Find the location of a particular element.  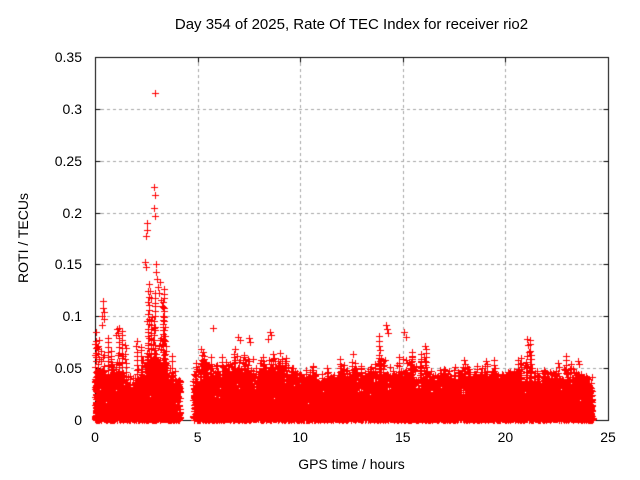

x-tick-label: 25 is located at coordinates (608, 437).